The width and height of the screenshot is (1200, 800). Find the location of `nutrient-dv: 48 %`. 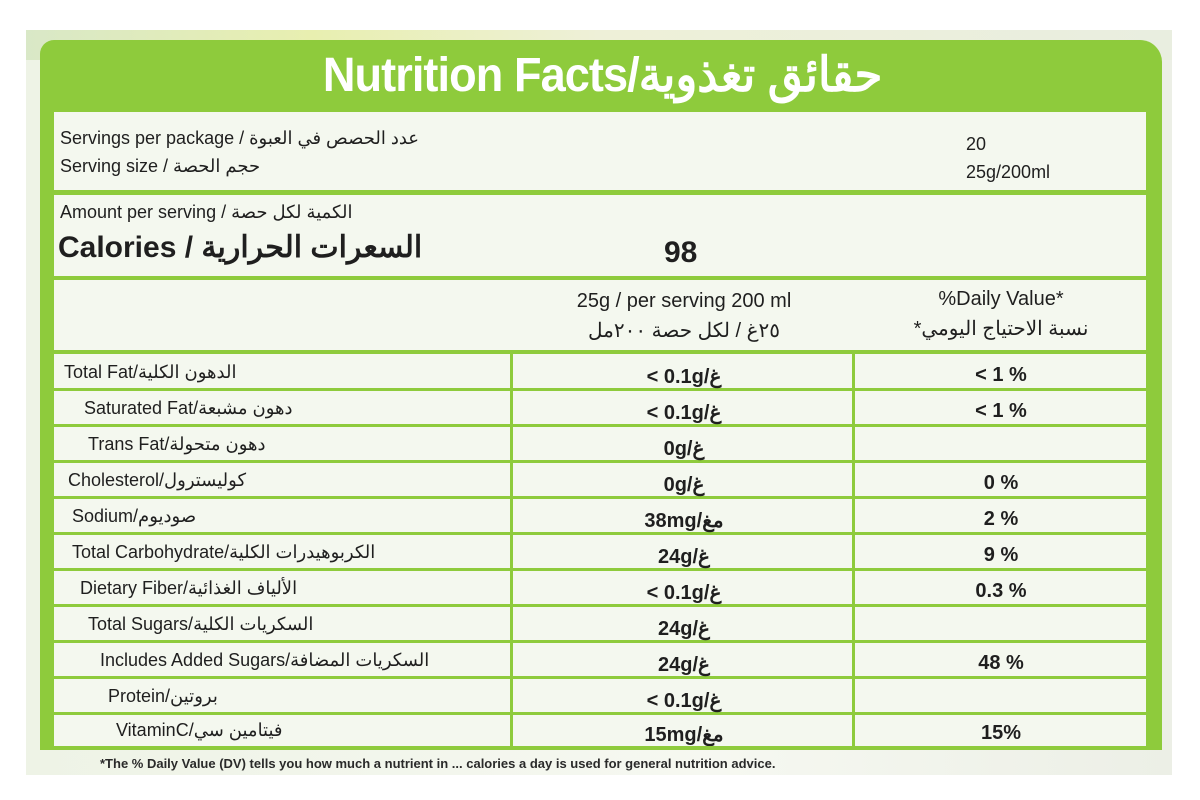

nutrient-dv: 48 % is located at coordinates (1001, 663).